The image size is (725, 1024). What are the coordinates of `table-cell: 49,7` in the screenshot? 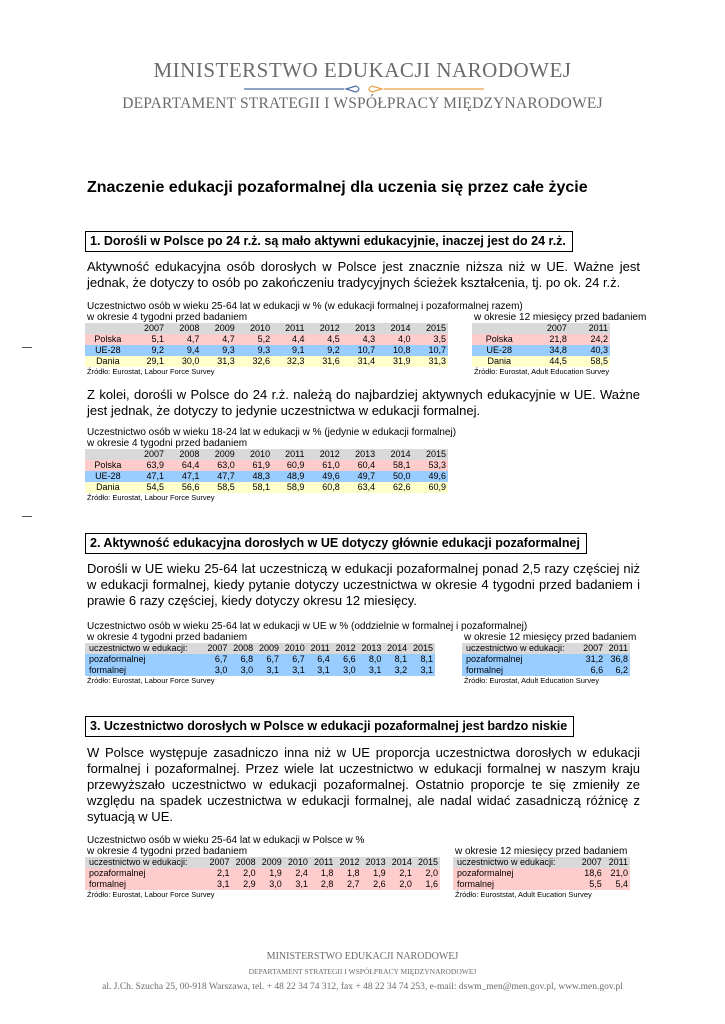 It's located at (366, 476).